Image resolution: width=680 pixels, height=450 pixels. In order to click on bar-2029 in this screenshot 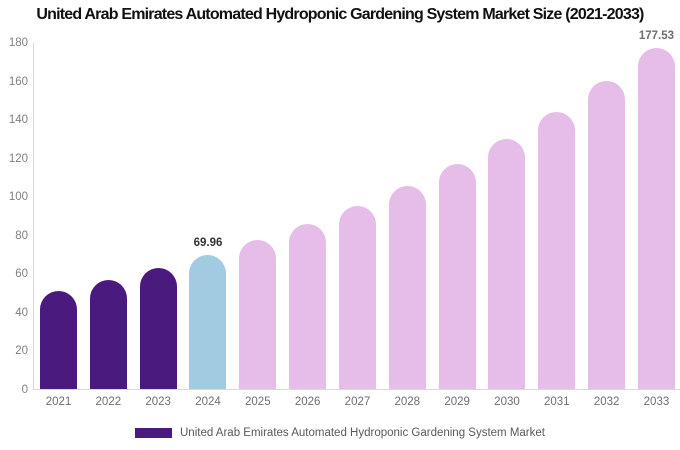, I will do `click(457, 276)`.